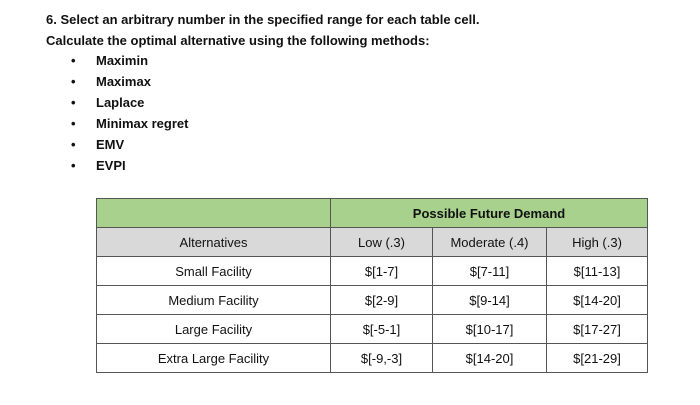 The width and height of the screenshot is (700, 405). I want to click on table-row: Small Facility $[1-7] $[7-11] $[11-13], so click(372, 271).